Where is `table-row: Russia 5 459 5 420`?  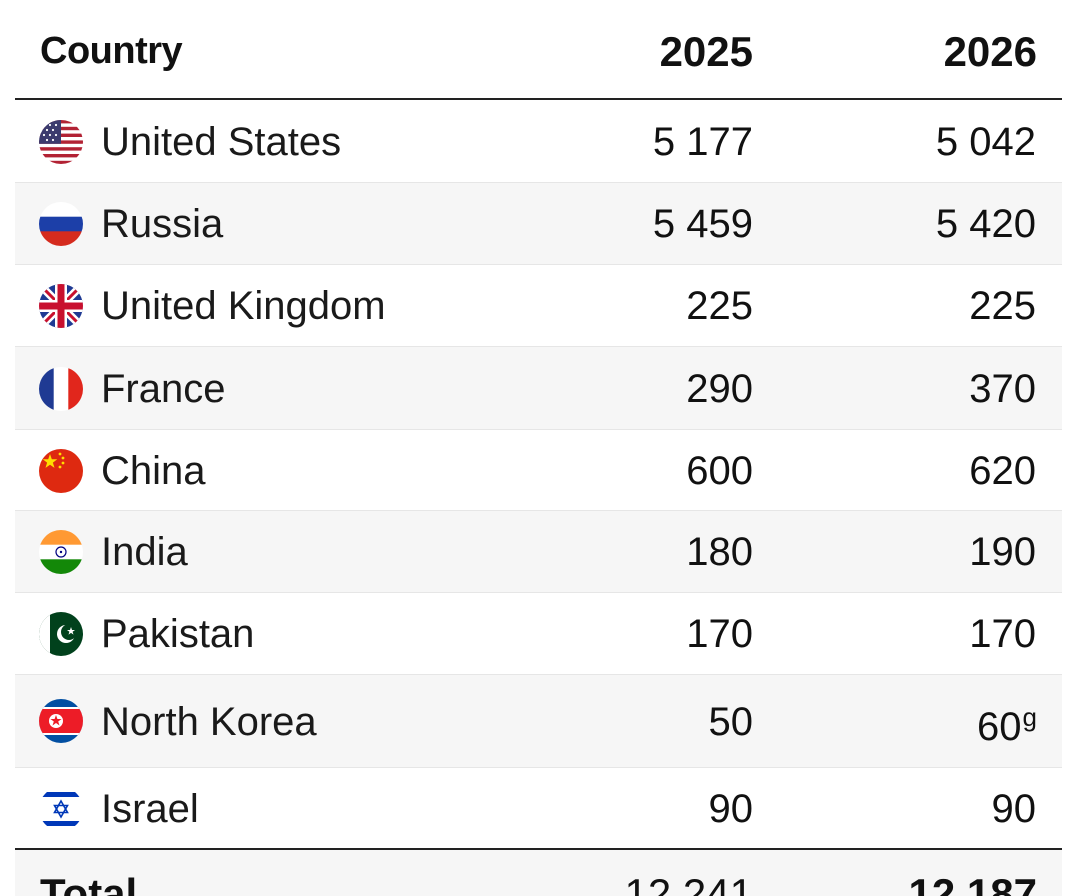
table-row: Russia 5 459 5 420 is located at coordinates (538, 224).